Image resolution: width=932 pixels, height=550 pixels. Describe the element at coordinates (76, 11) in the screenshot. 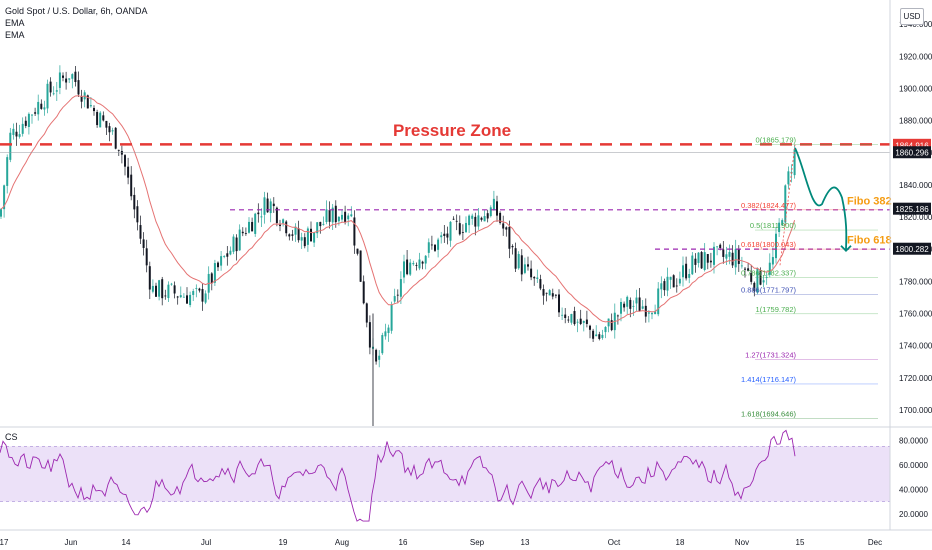

I see `symbol-title: Gold Spot / U.S. Dollar, 6h, OANDA` at that location.